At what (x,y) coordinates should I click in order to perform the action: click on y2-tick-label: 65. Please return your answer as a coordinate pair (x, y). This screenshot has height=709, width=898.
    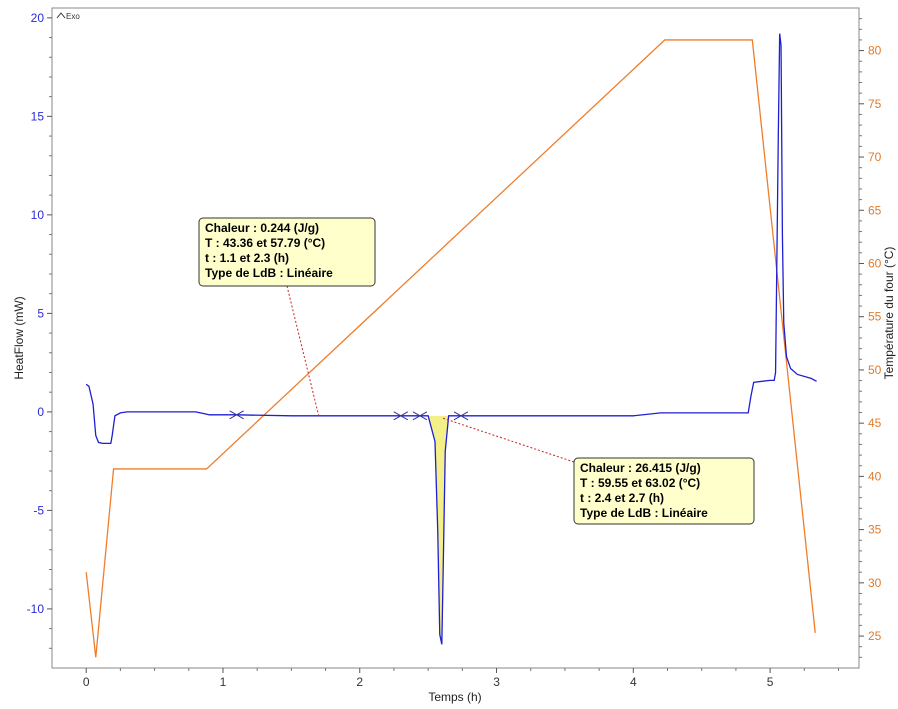
    Looking at the image, I should click on (875, 210).